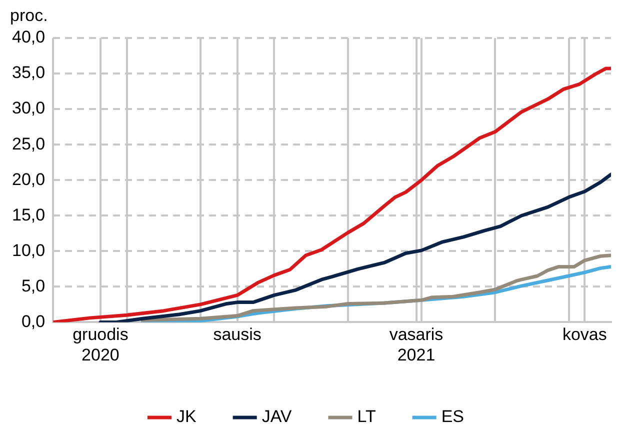 Image resolution: width=641 pixels, height=436 pixels. Describe the element at coordinates (29, 37) in the screenshot. I see `y-tick-label: 40,0` at that location.